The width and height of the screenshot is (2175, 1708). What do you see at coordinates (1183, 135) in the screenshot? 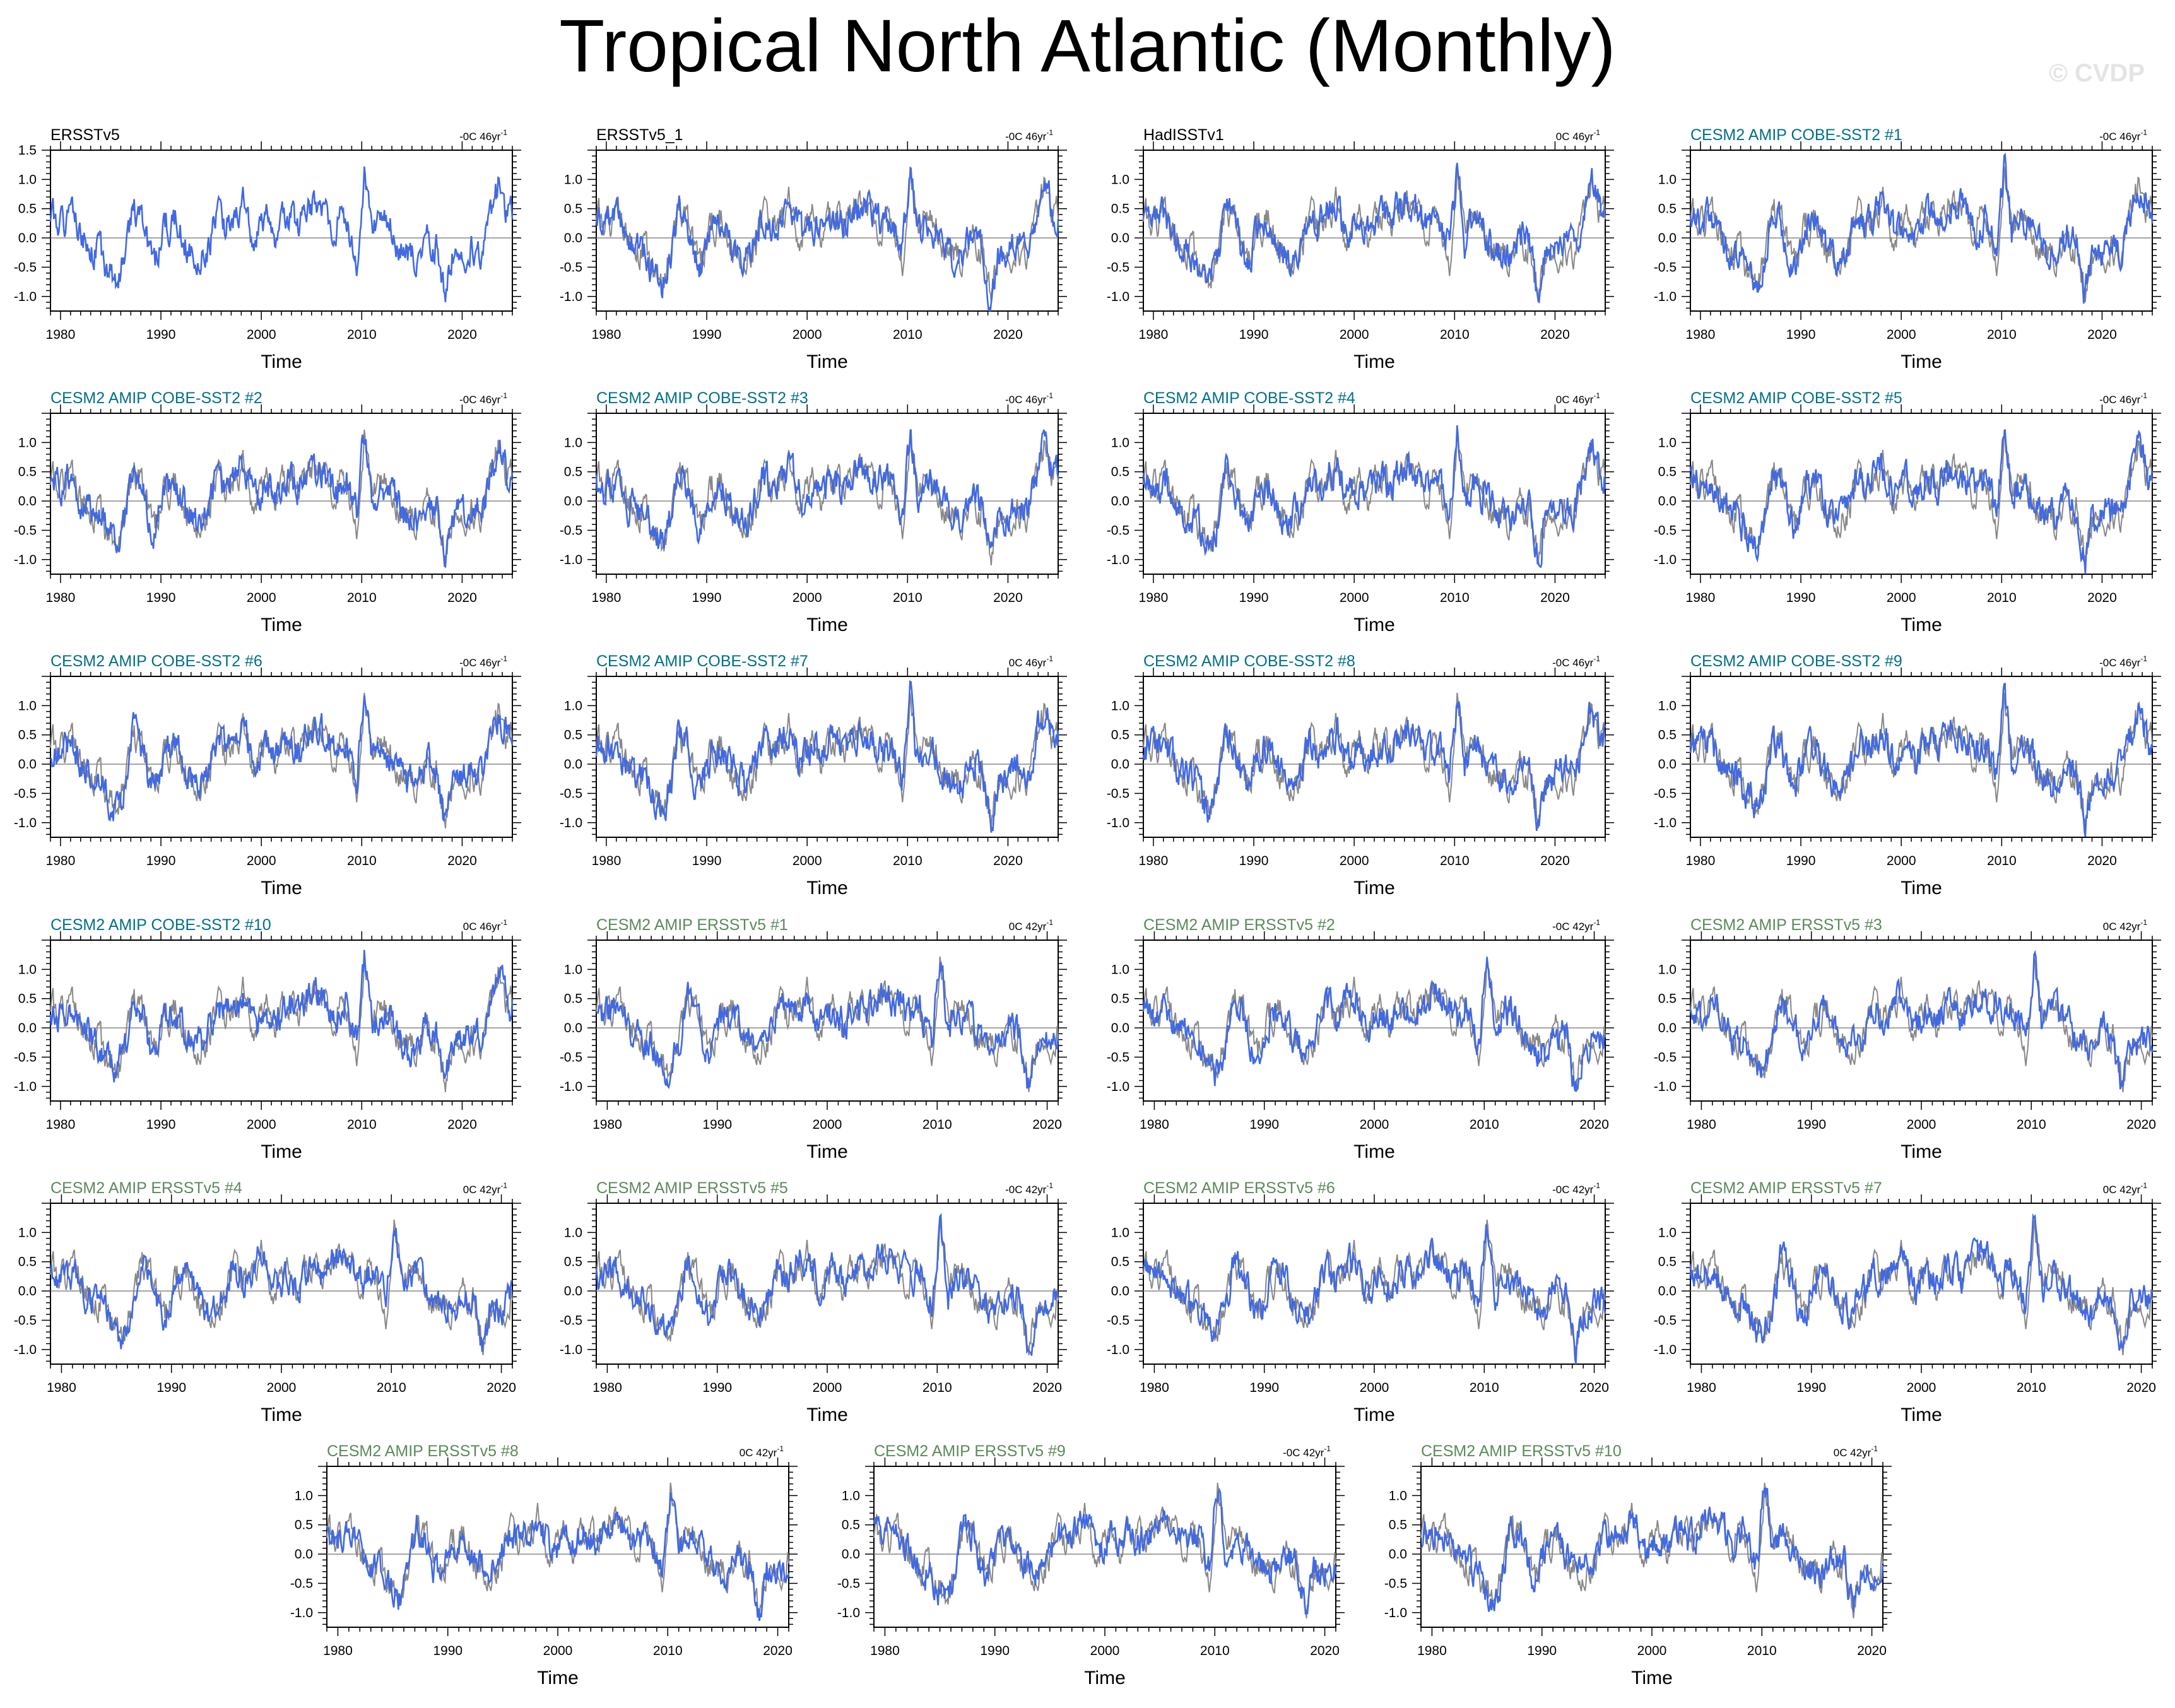
I see `panel-title: HadISSTv1` at bounding box center [1183, 135].